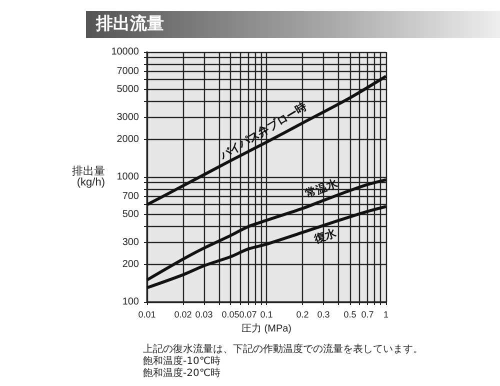 The image size is (500, 386). What do you see at coordinates (266, 315) in the screenshot?
I see `x-tick-label: 0.1` at bounding box center [266, 315].